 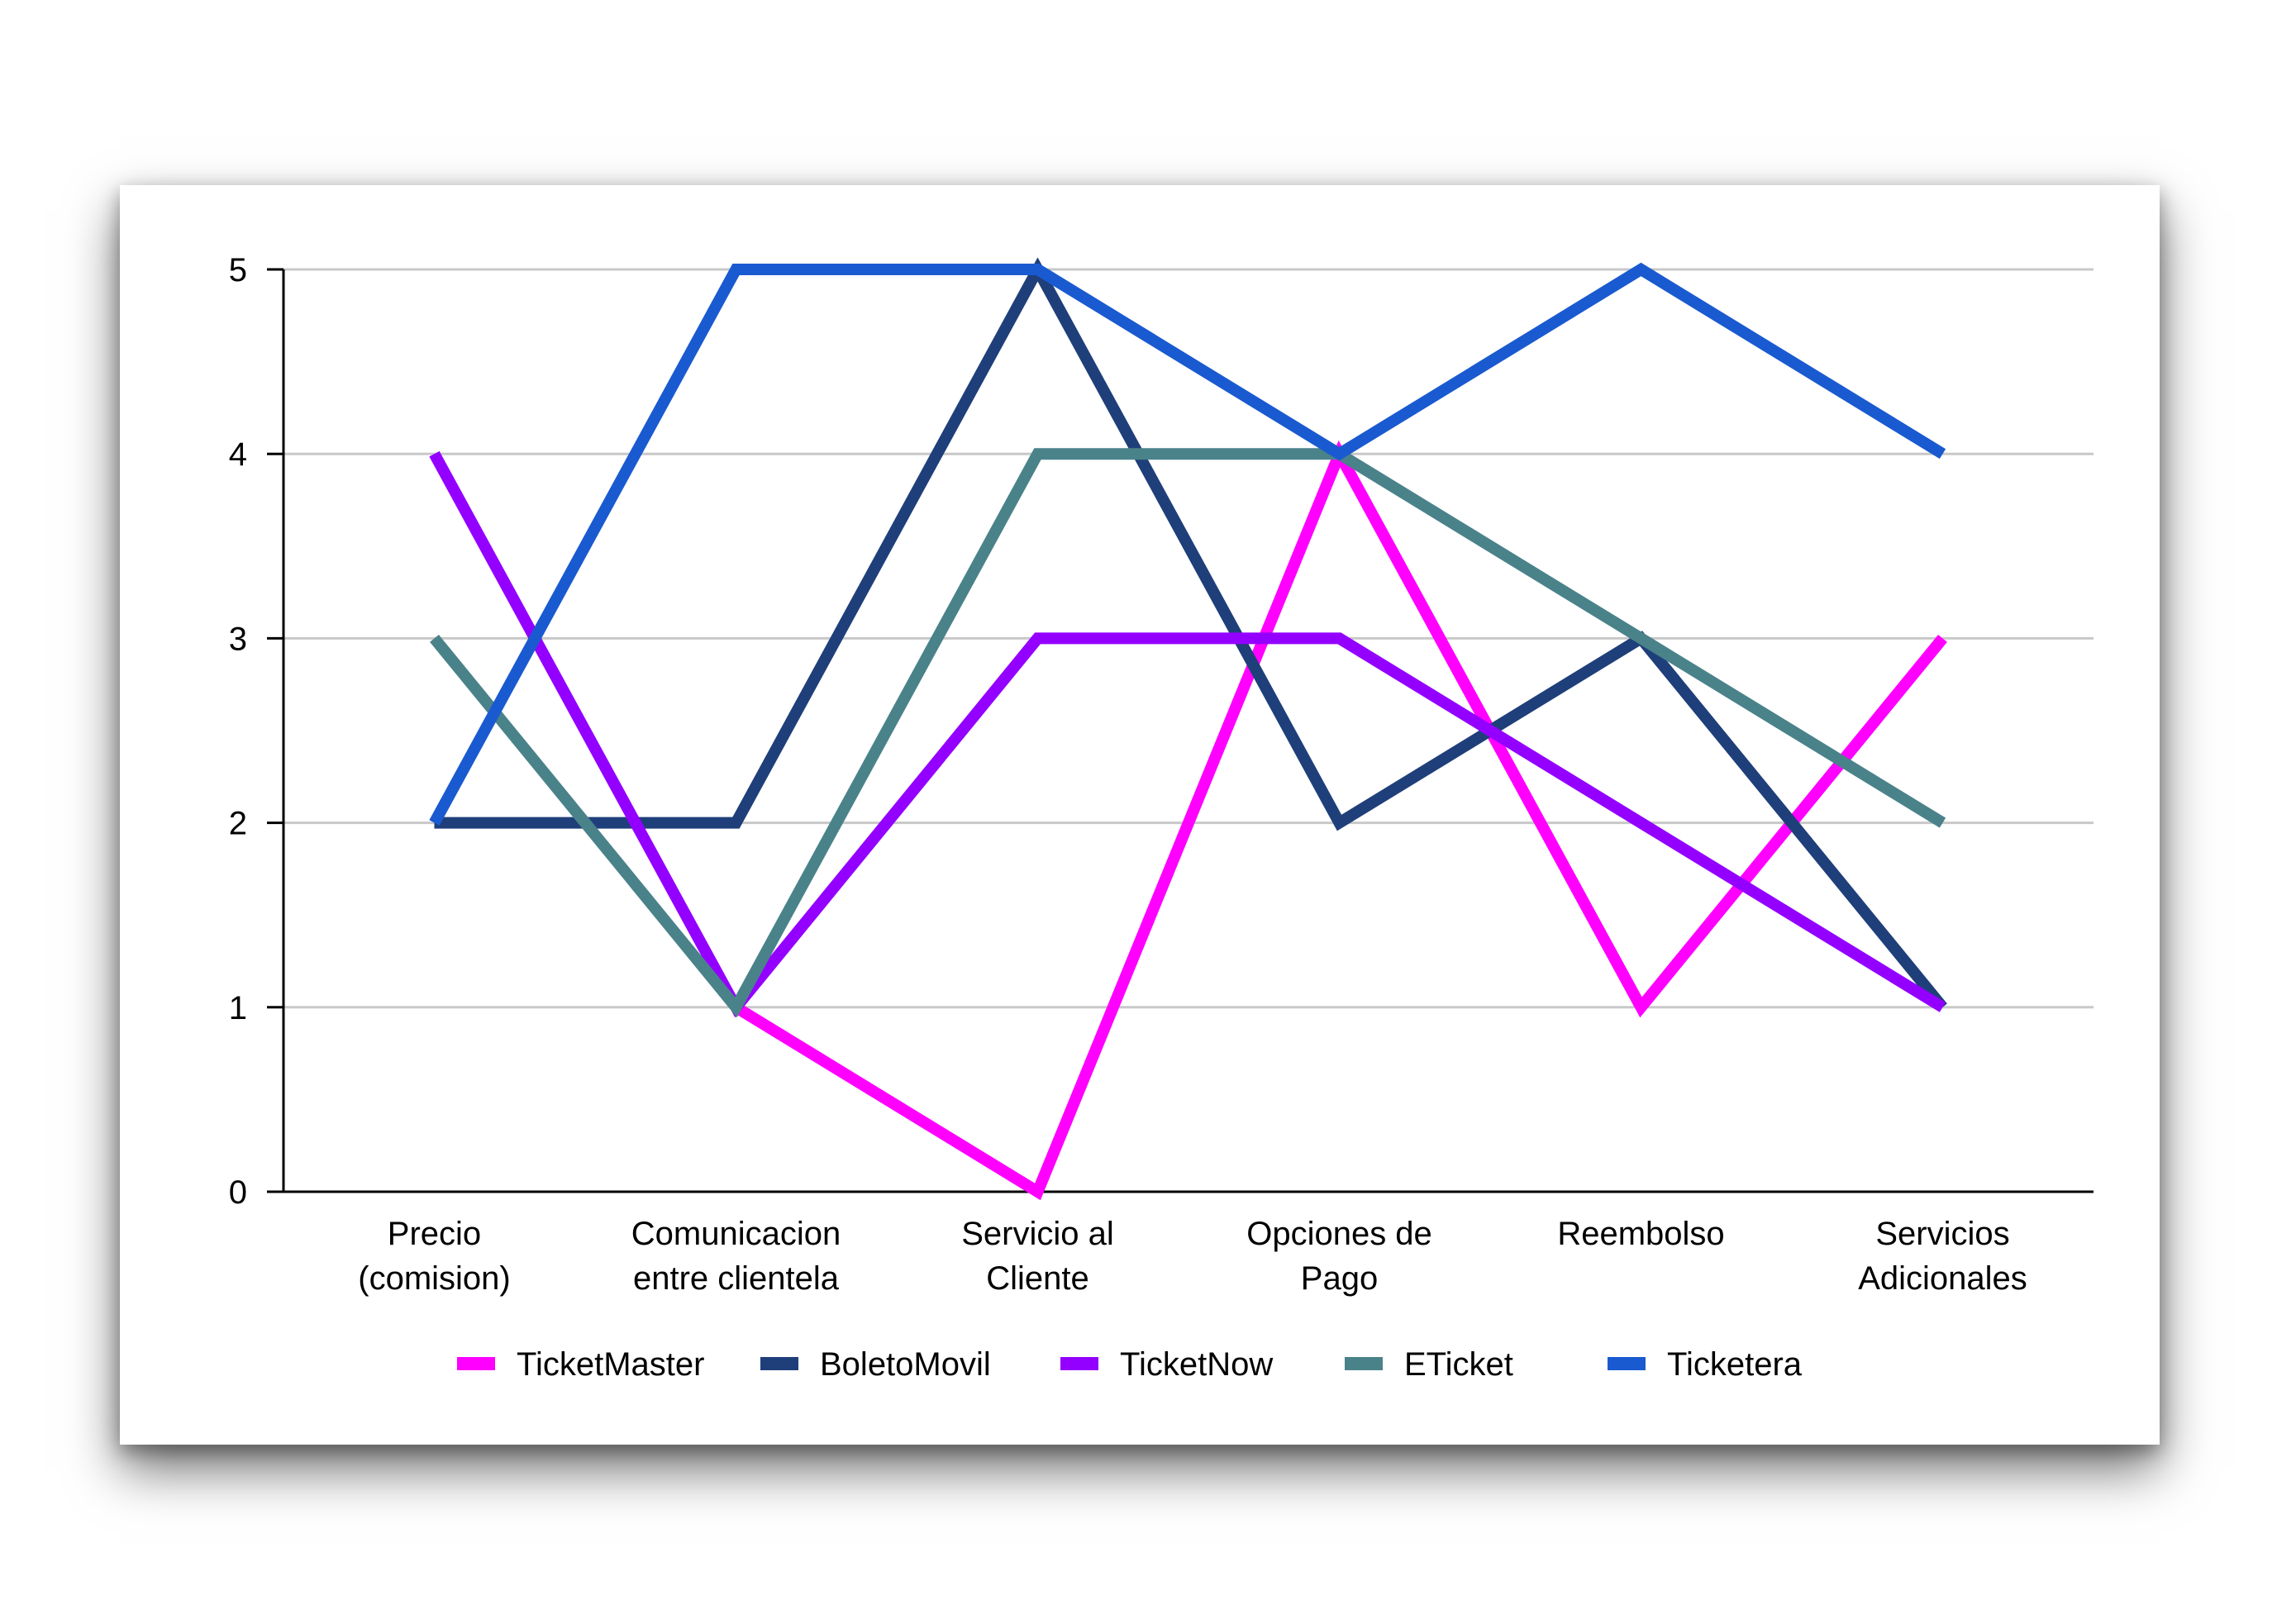 I want to click on legend-label-ticketmaster: TicketMaster, so click(x=610, y=1364).